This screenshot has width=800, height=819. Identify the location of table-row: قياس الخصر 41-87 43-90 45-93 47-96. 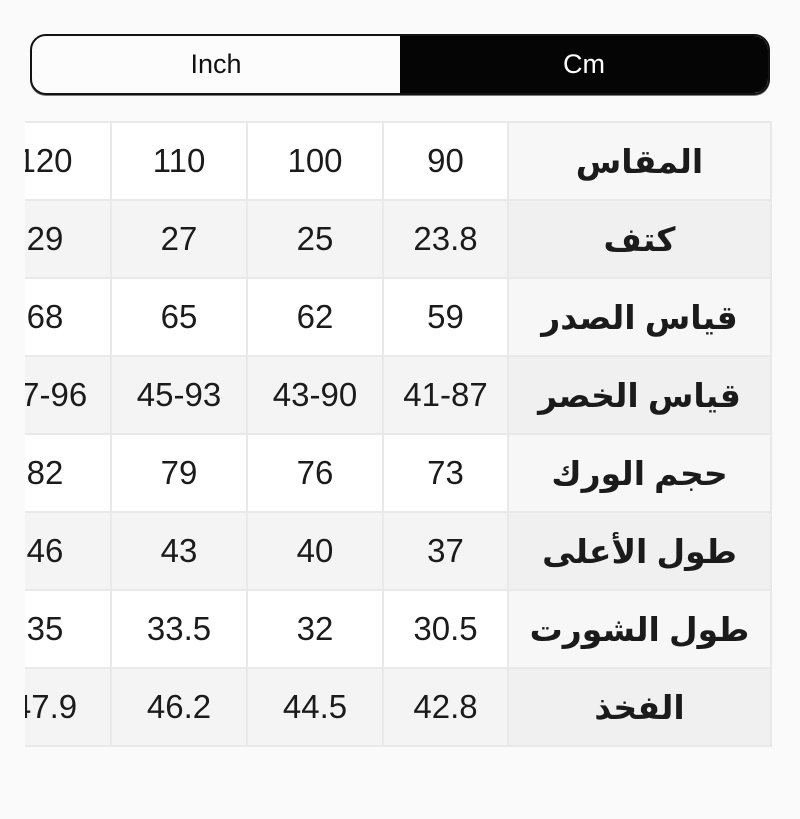
(398, 395).